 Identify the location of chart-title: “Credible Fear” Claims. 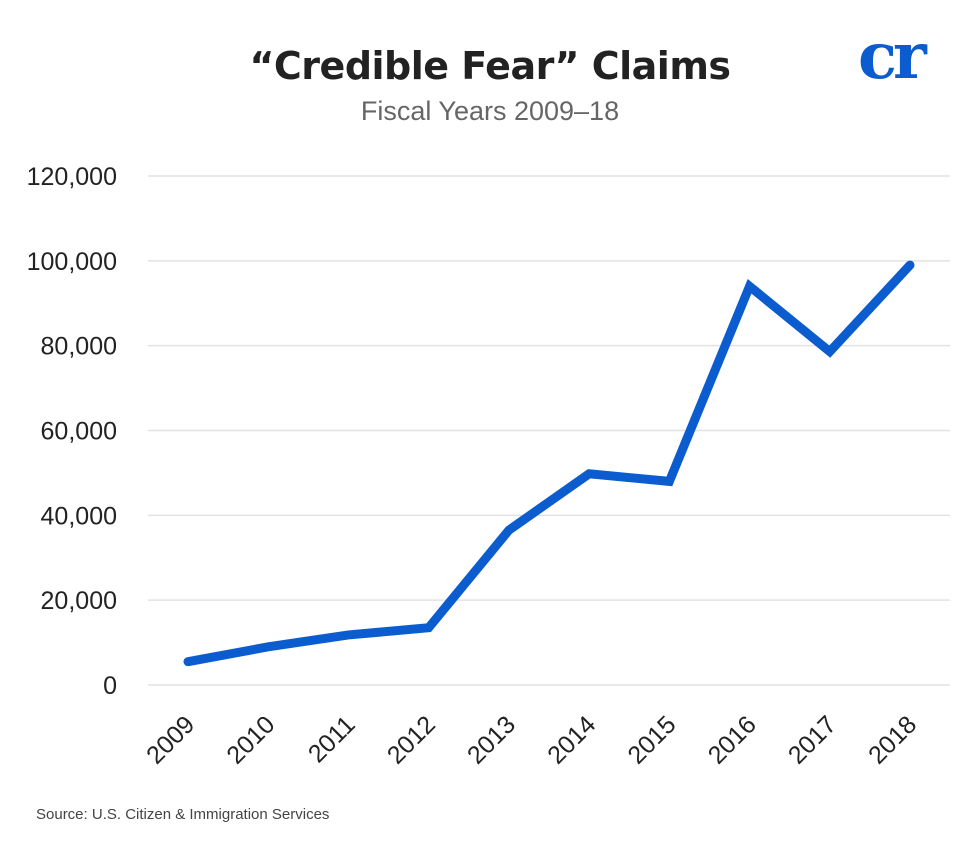
(490, 66).